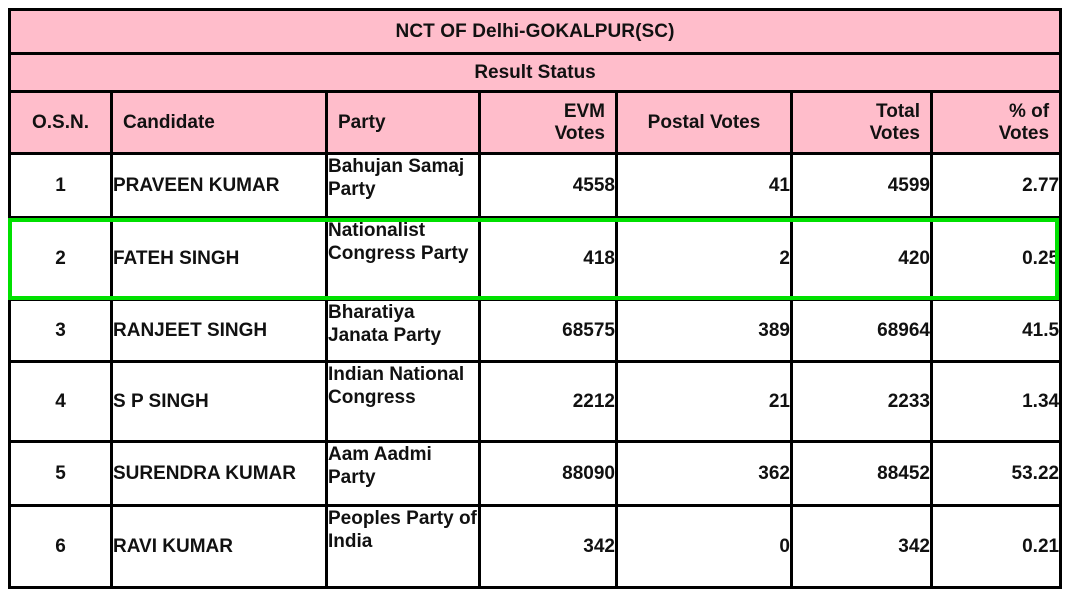 The height and width of the screenshot is (589, 1067). Describe the element at coordinates (861, 258) in the screenshot. I see `cell-total-votes: 420` at that location.